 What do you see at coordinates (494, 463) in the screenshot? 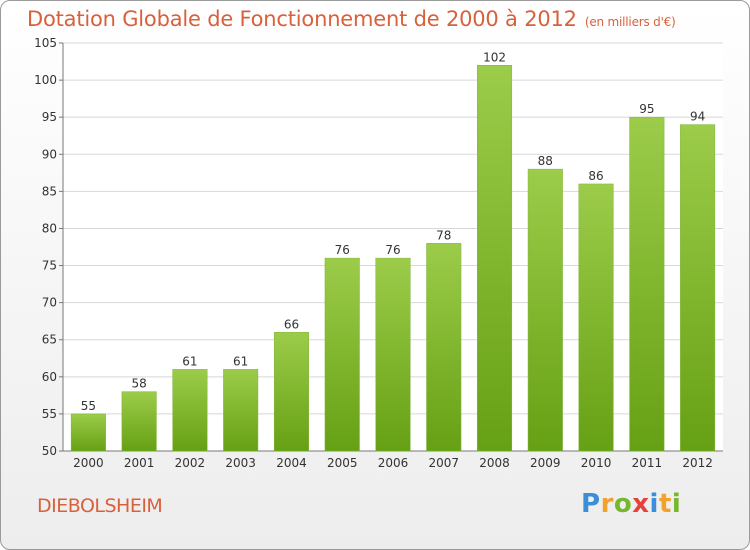
I see `x-tick-label: 2008` at bounding box center [494, 463].